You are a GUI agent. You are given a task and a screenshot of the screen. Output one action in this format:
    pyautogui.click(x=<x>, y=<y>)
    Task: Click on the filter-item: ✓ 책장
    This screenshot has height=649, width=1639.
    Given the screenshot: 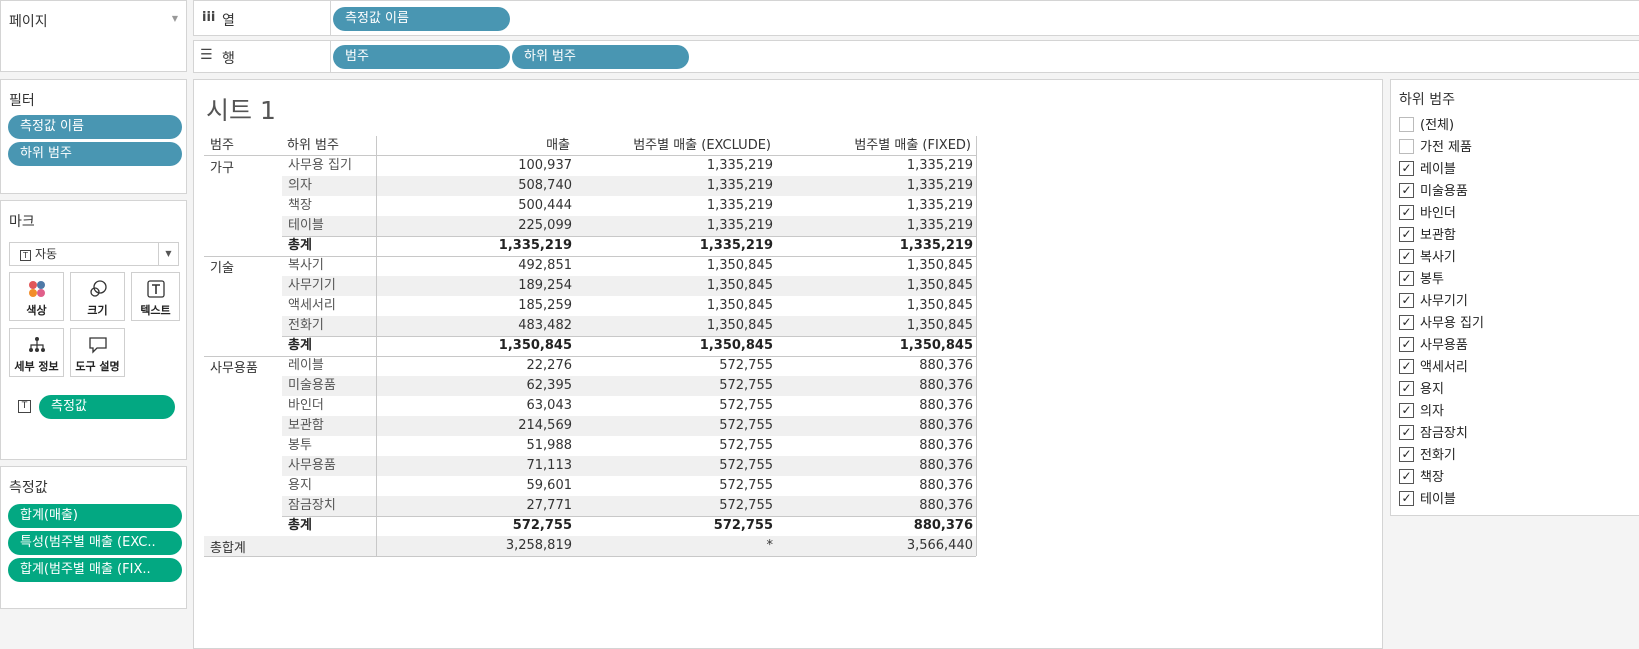 What is the action you would take?
    pyautogui.click(x=1421, y=479)
    